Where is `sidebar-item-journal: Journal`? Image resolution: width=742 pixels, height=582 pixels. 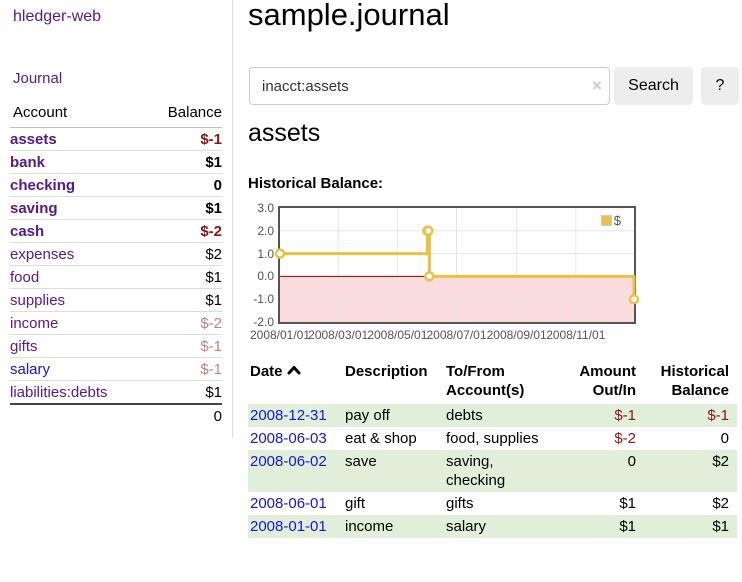 sidebar-item-journal: Journal is located at coordinates (38, 78).